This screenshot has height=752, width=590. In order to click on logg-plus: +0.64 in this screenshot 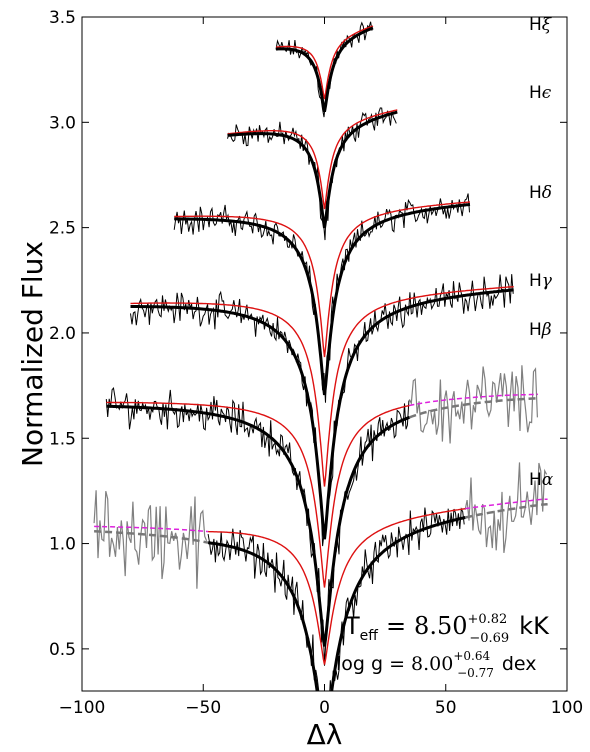, I will do `click(471, 656)`.